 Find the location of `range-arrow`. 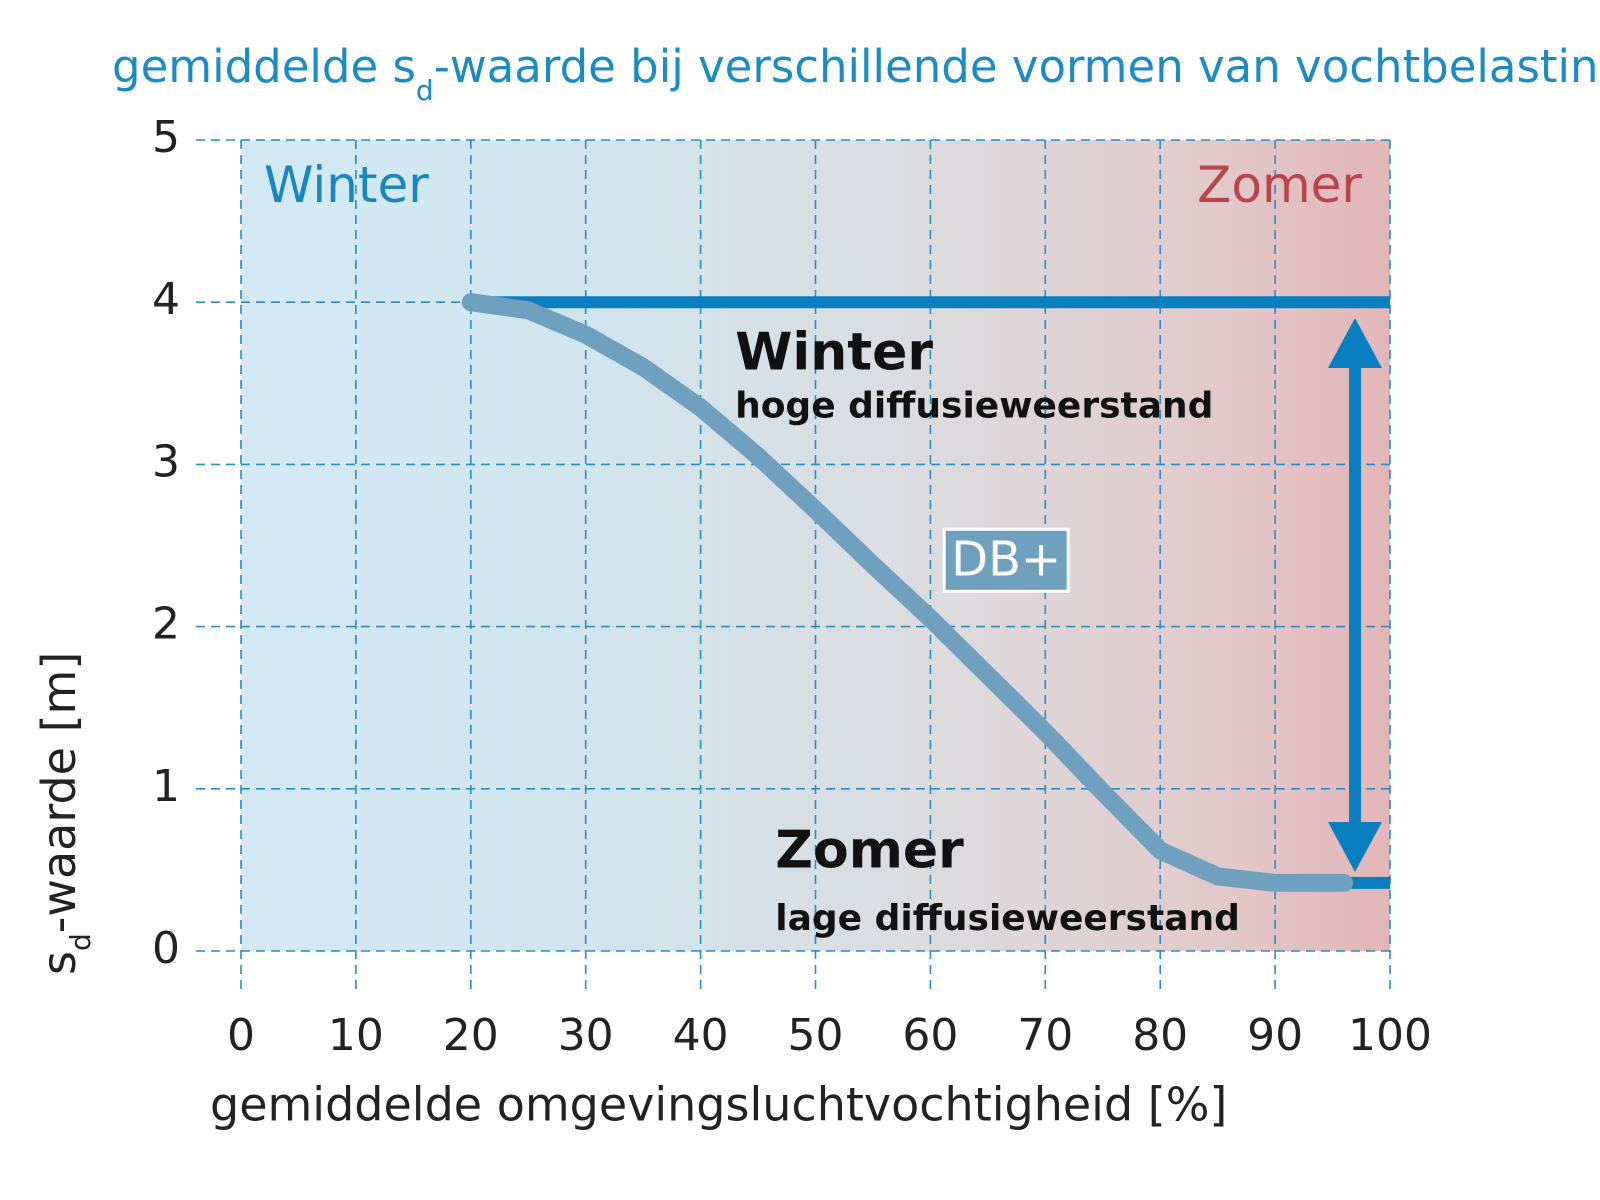

range-arrow is located at coordinates (1355, 595).